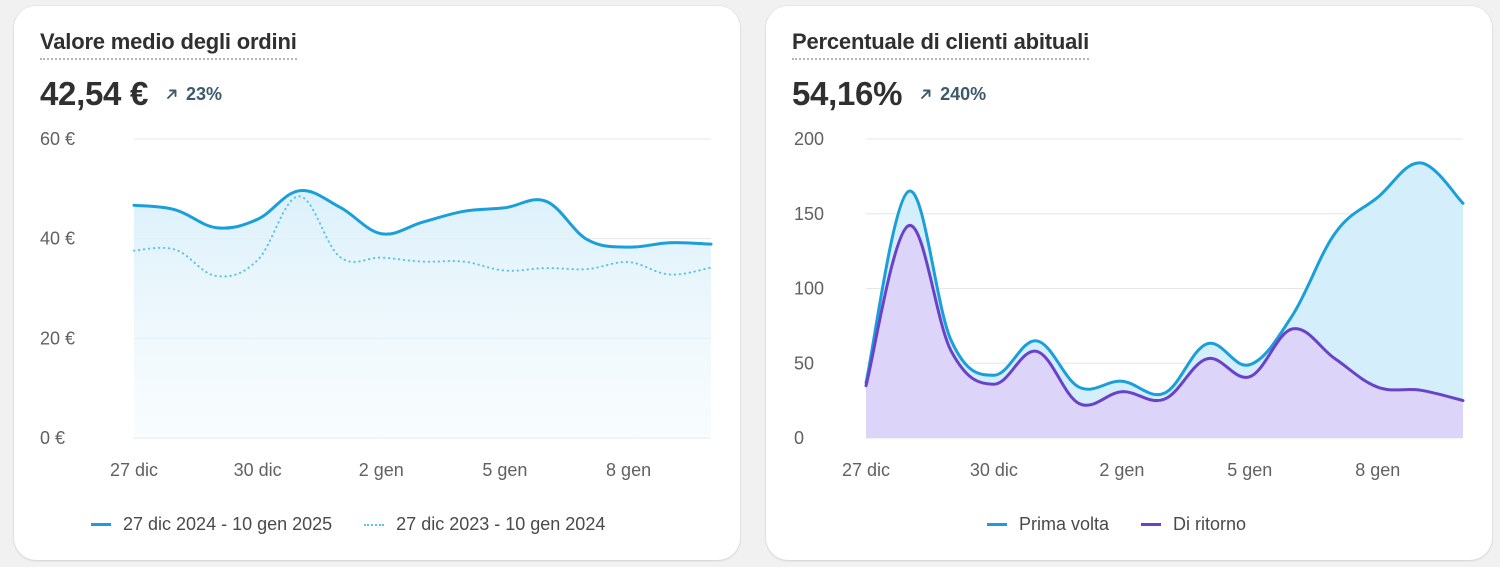 The image size is (1500, 567). I want to click on legend-label: Di ritorno, so click(1210, 524).